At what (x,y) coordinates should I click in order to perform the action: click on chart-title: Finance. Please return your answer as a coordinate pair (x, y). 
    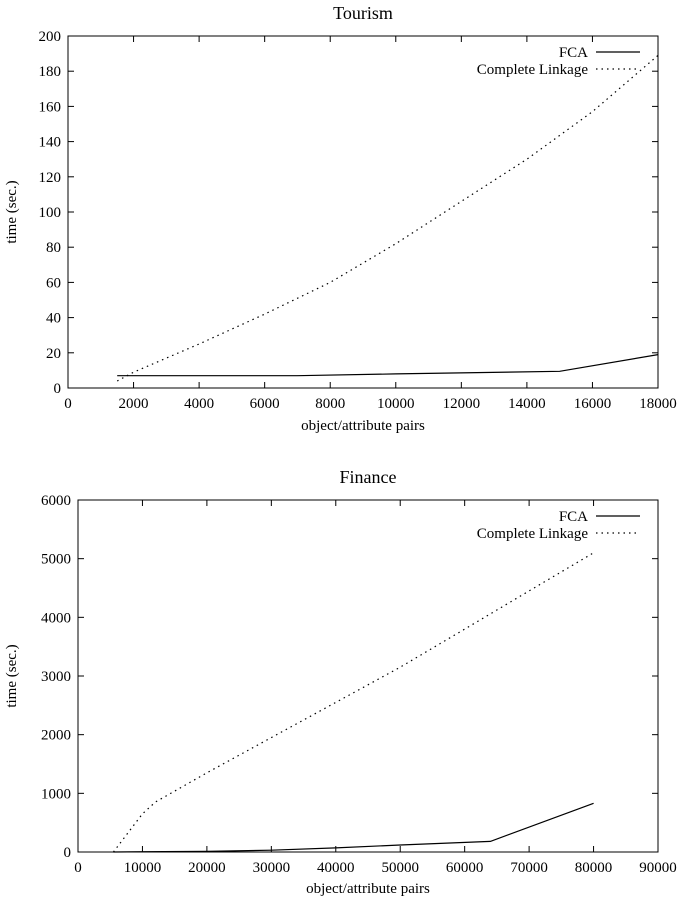
    Looking at the image, I should click on (368, 477).